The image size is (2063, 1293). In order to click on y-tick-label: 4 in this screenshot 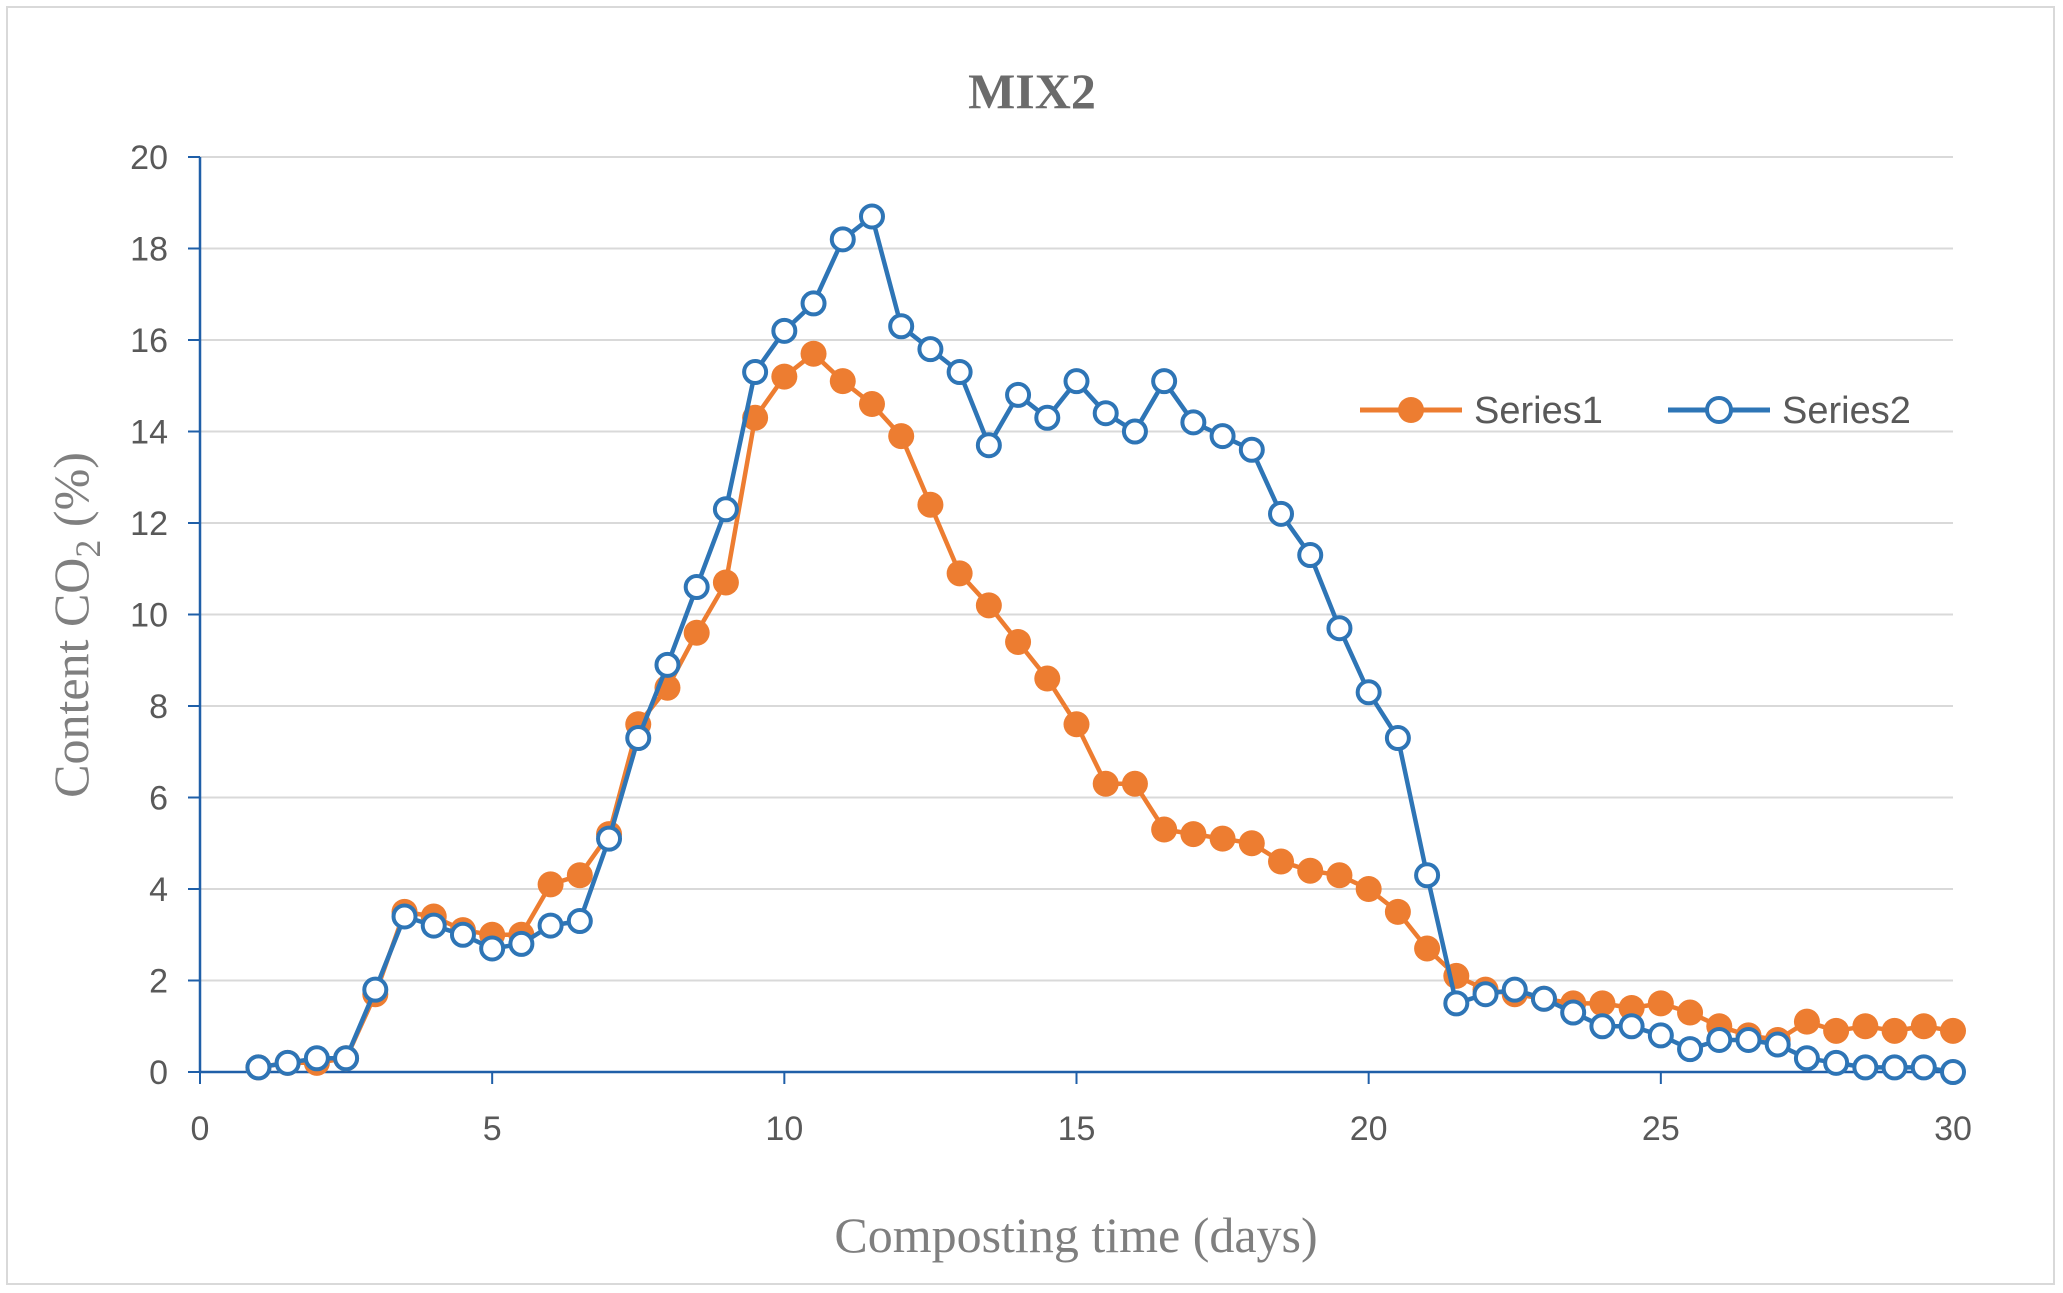, I will do `click(158, 890)`.